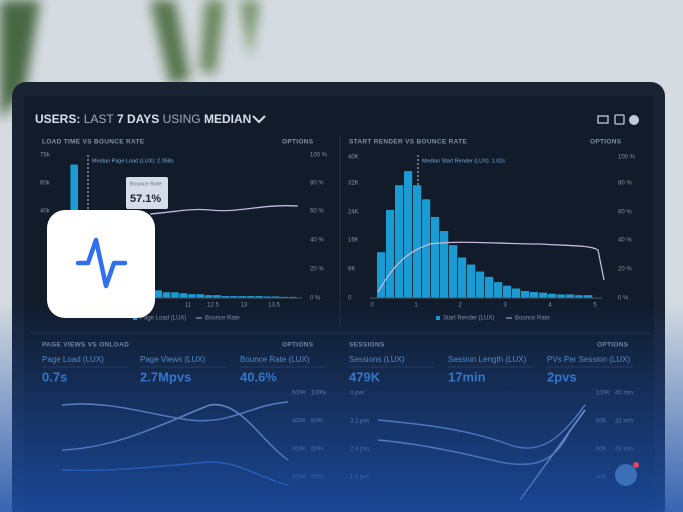 The height and width of the screenshot is (512, 683). What do you see at coordinates (93, 142) in the screenshot?
I see `panel-title: LOAD TIME VS BOUNCE RATE` at bounding box center [93, 142].